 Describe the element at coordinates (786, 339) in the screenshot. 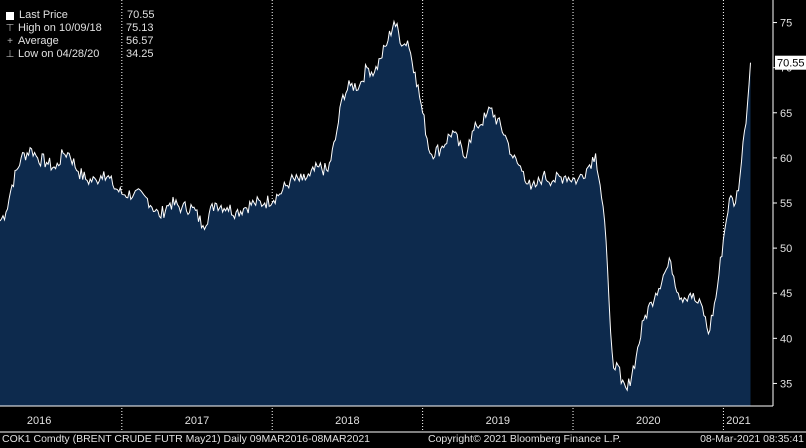

I see `y-tick-label: 40` at that location.